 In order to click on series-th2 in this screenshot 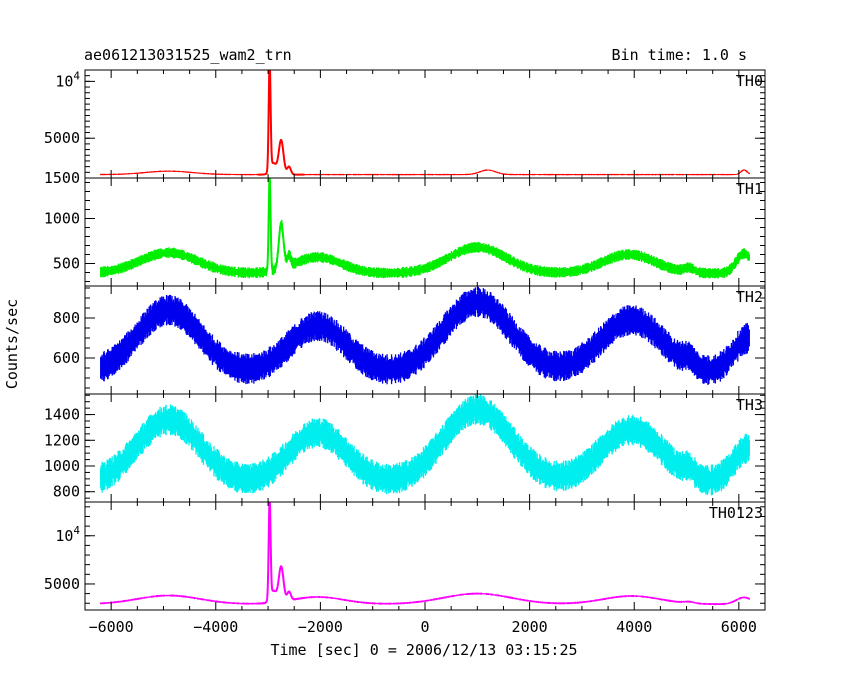, I will do `click(425, 335)`.